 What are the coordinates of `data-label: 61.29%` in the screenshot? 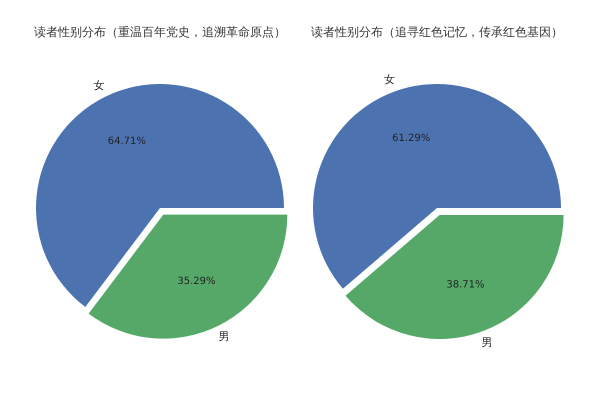 It's located at (411, 138).